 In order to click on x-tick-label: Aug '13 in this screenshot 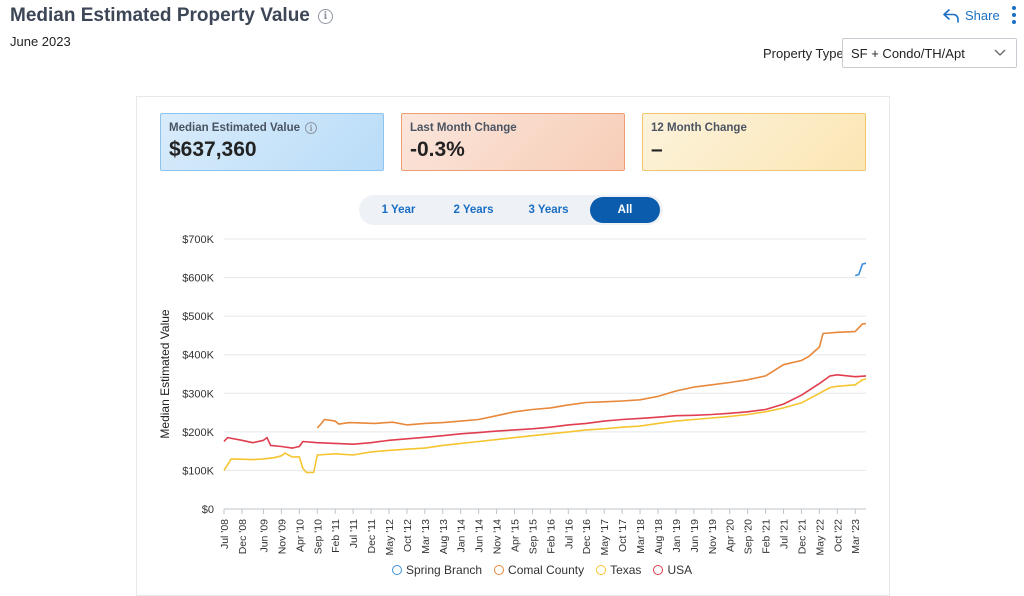, I will do `click(444, 536)`.